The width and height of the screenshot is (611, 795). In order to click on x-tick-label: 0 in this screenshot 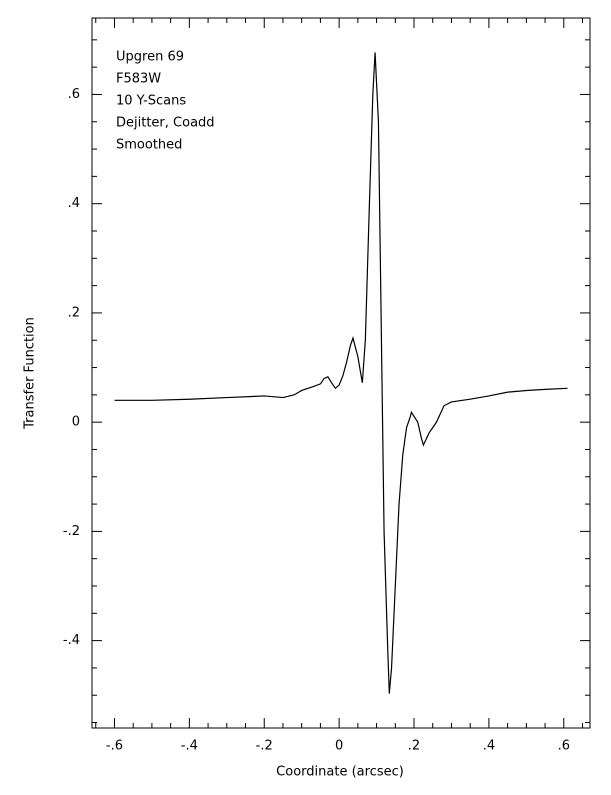, I will do `click(339, 746)`.